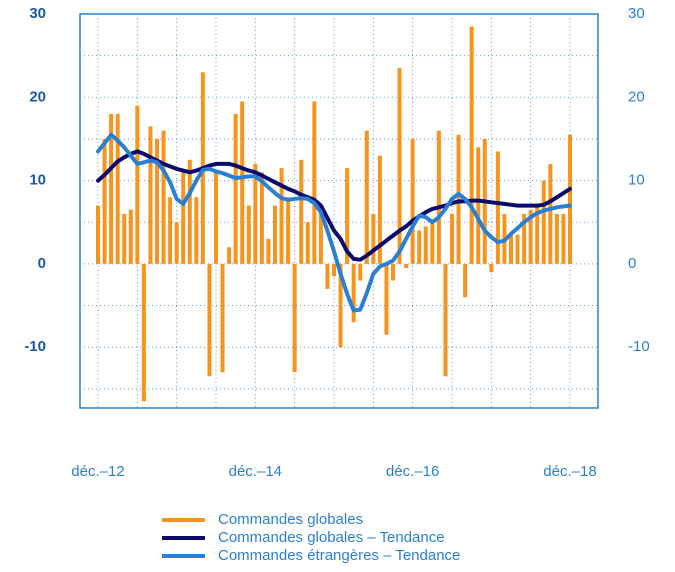 The height and width of the screenshot is (572, 675). I want to click on y2-tick-label: 10, so click(636, 180).